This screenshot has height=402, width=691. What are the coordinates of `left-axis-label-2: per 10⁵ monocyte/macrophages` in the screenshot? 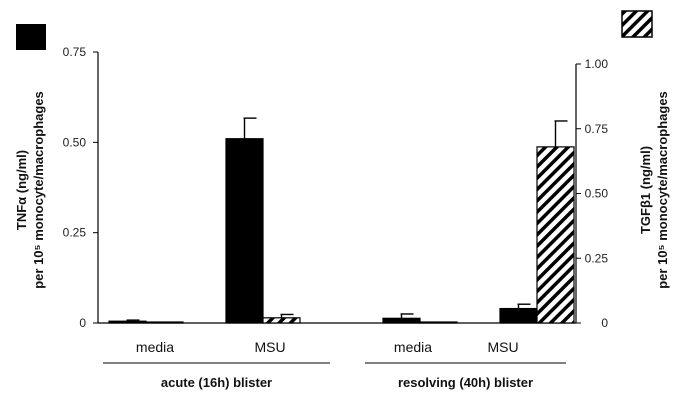 It's located at (38, 190).